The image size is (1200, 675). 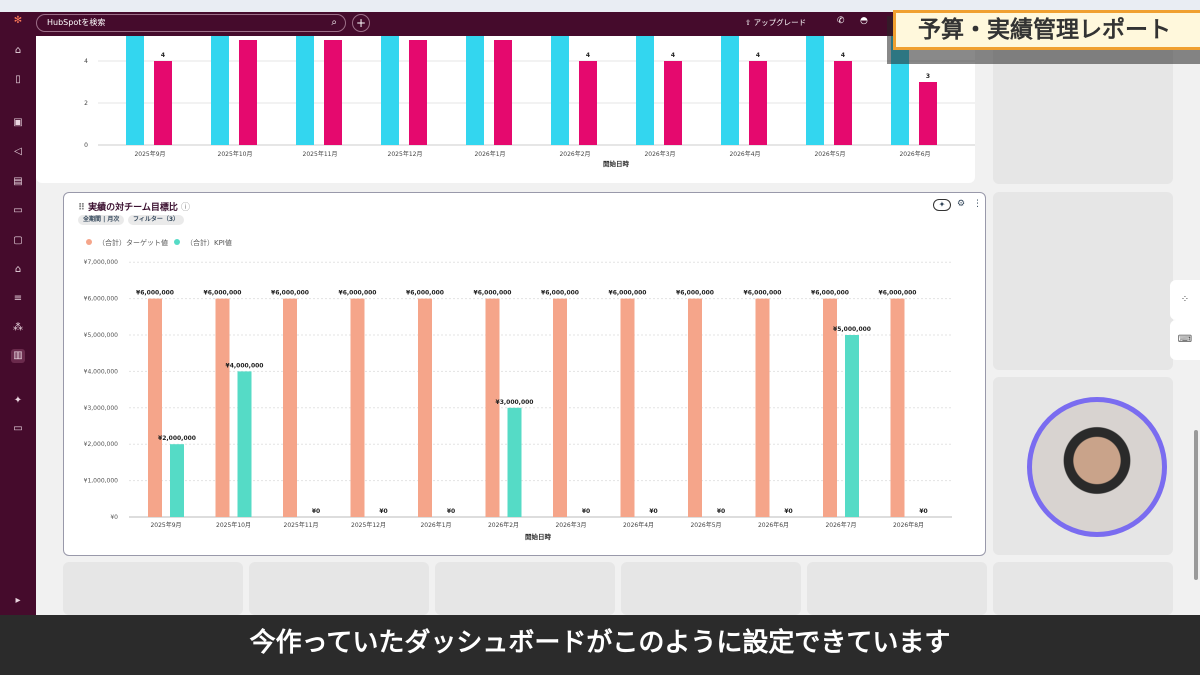 What do you see at coordinates (186, 208) in the screenshot?
I see `info-icon: ⓘ` at bounding box center [186, 208].